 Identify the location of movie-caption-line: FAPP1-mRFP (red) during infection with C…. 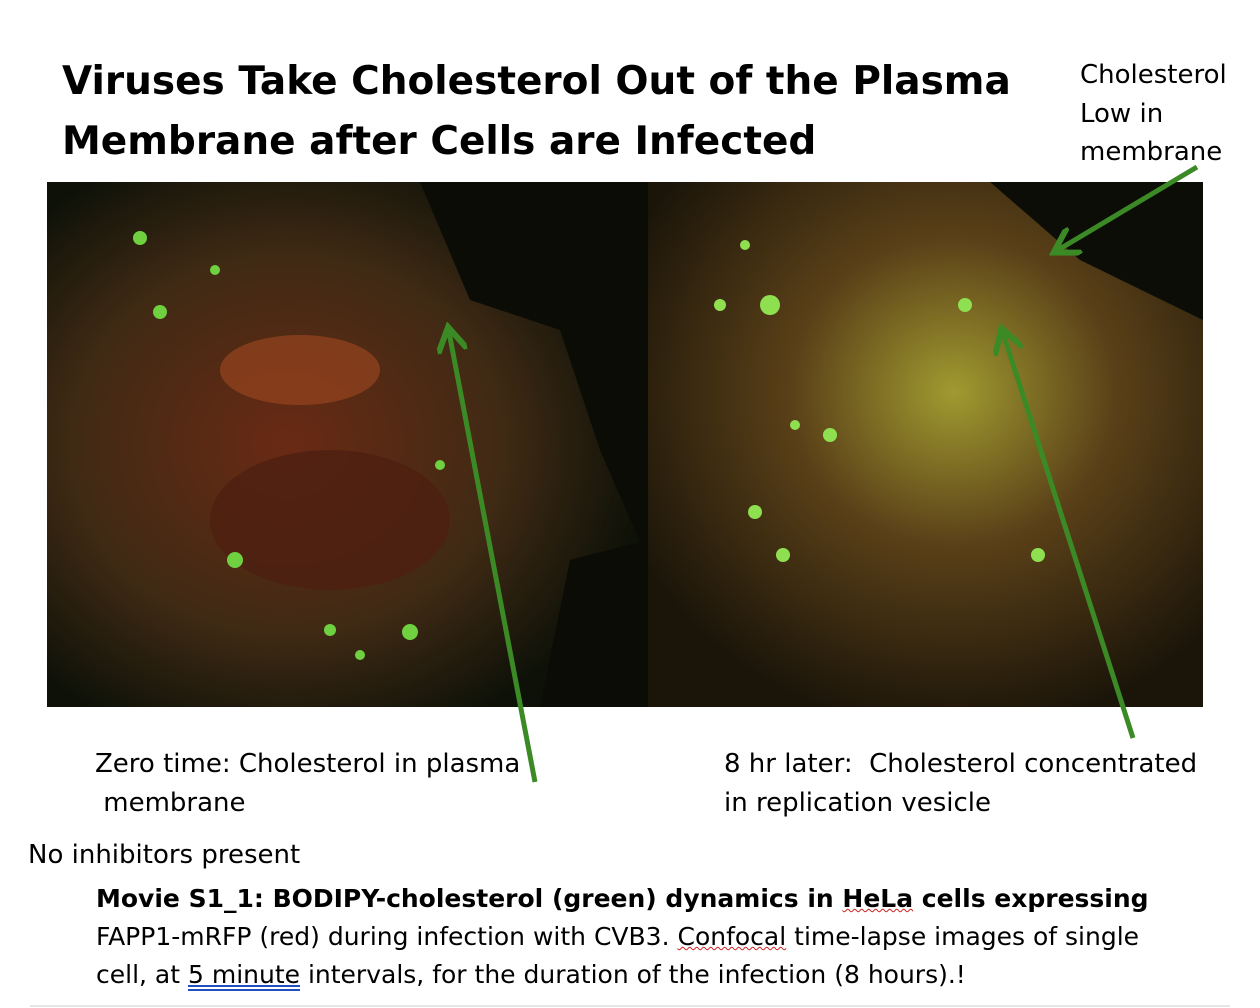
(617, 937).